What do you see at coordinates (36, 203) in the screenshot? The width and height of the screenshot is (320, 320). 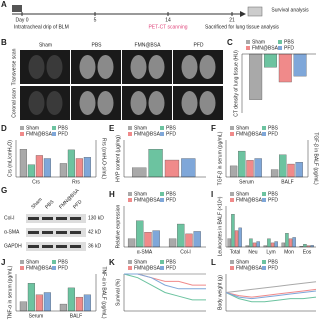 I see `lane-label: Sham` at bounding box center [36, 203].